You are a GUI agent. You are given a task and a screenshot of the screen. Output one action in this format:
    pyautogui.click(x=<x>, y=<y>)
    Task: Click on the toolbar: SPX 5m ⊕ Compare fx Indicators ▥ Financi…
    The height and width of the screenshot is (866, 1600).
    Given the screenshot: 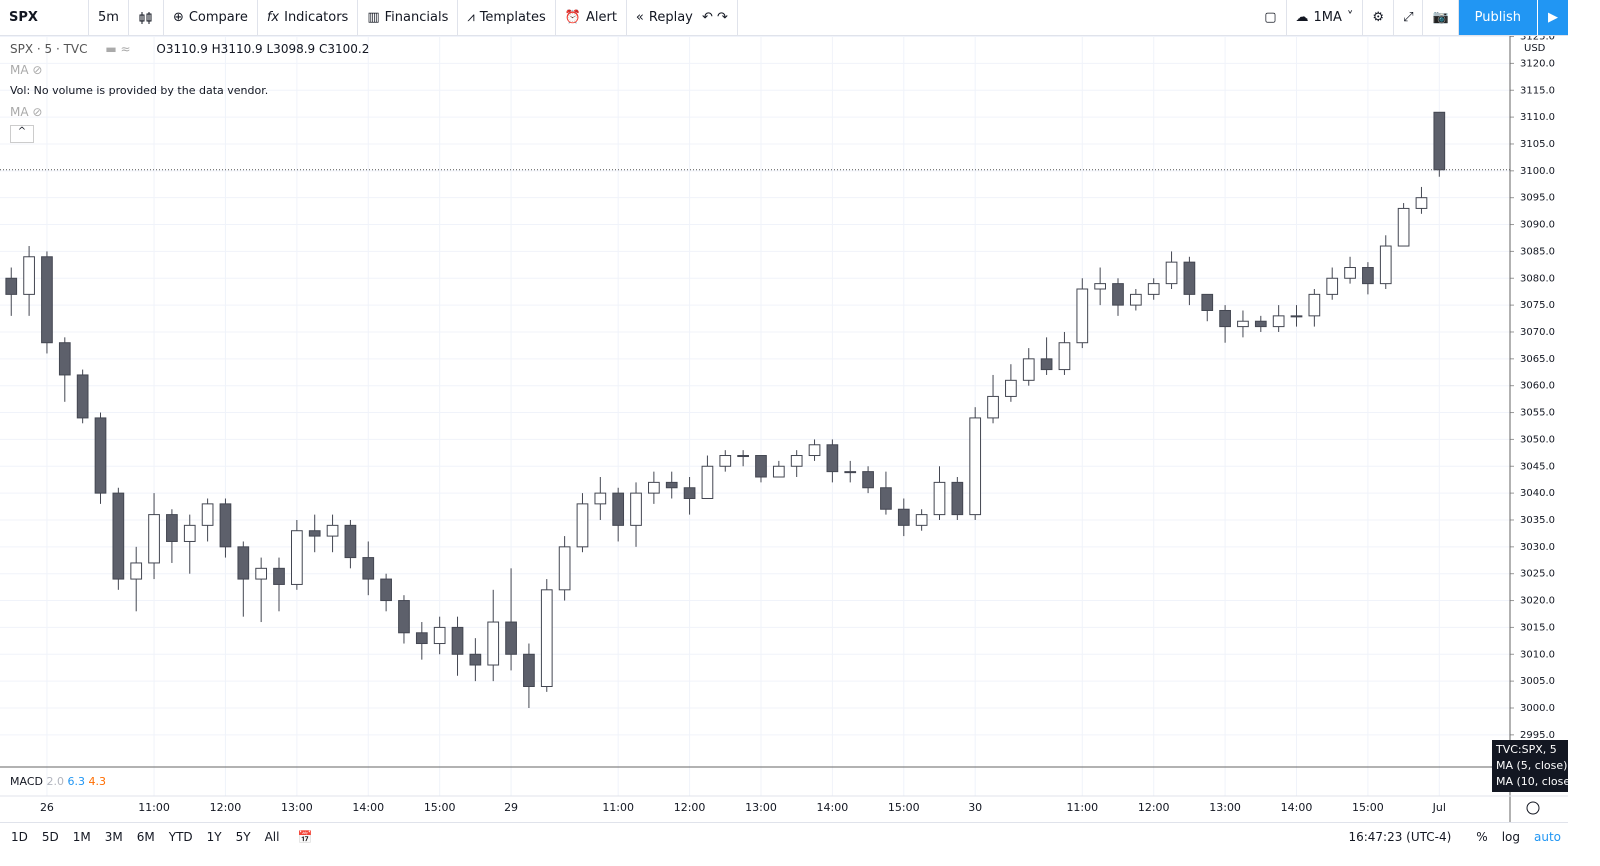 What is the action you would take?
    pyautogui.click(x=784, y=18)
    